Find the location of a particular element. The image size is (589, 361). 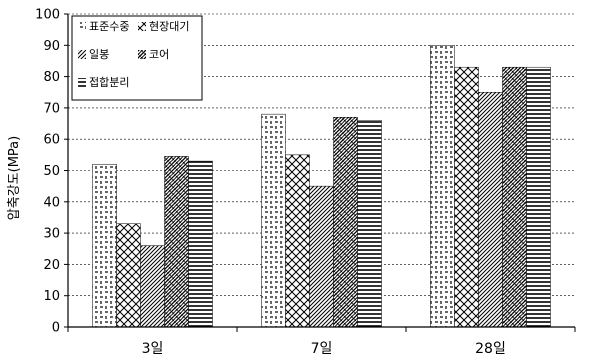

x-category-label: 7일 is located at coordinates (322, 349).